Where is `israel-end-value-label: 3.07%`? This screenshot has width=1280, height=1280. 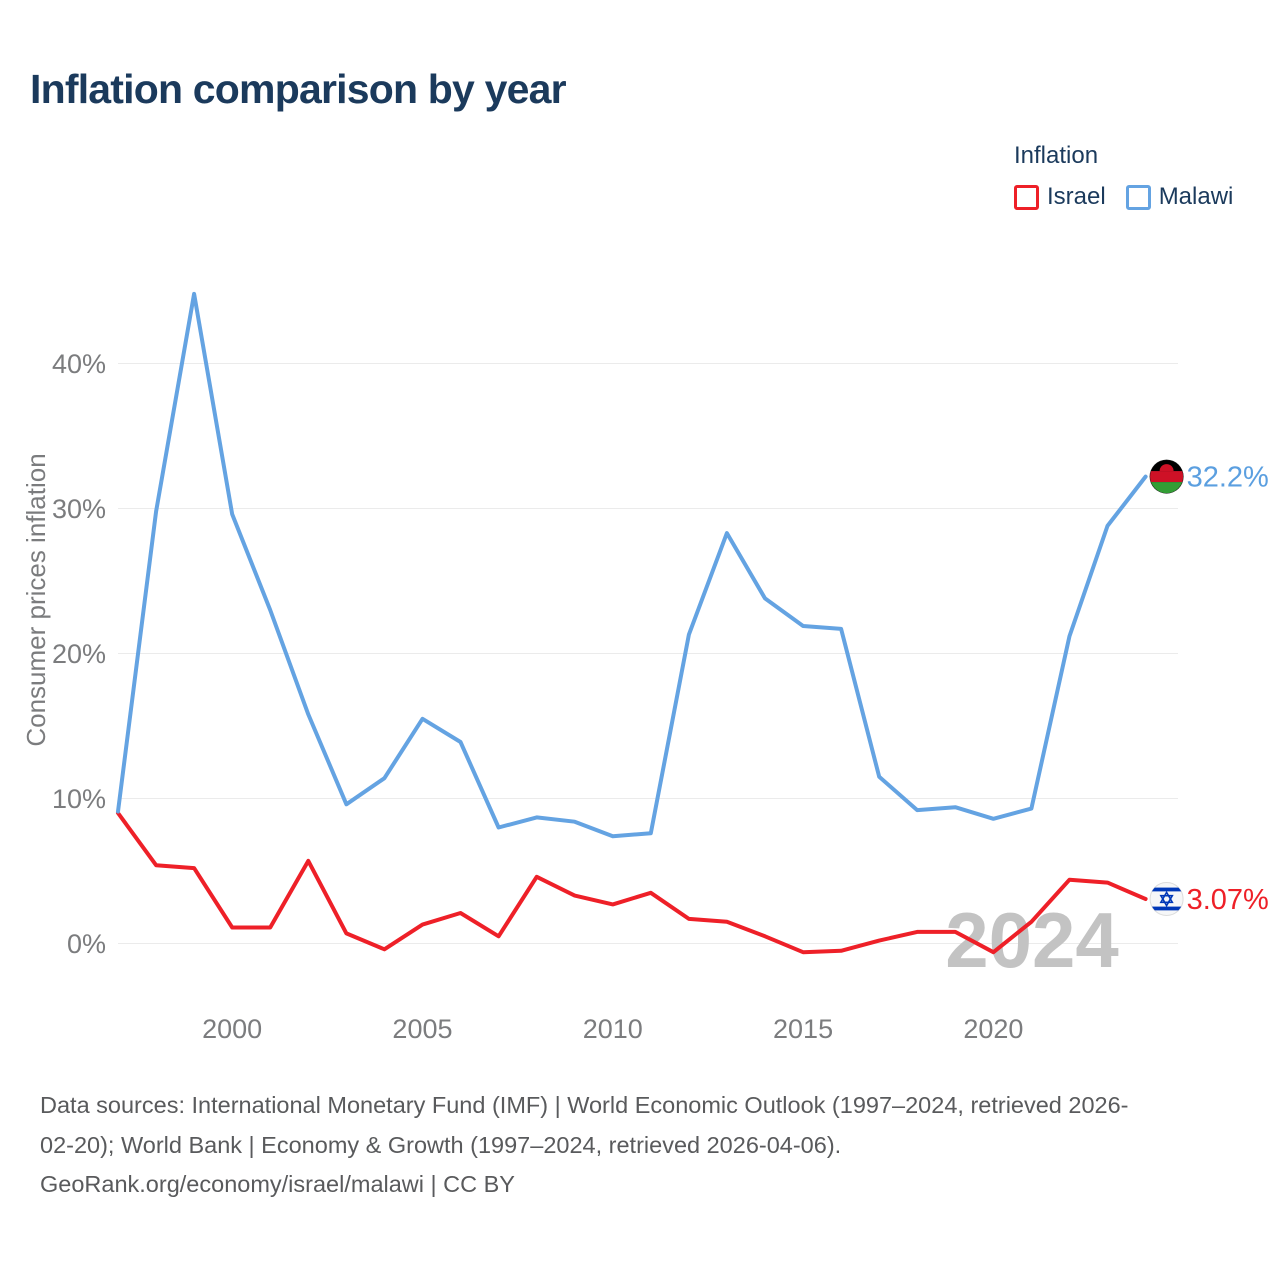
israel-end-value-label: 3.07% is located at coordinates (1228, 900).